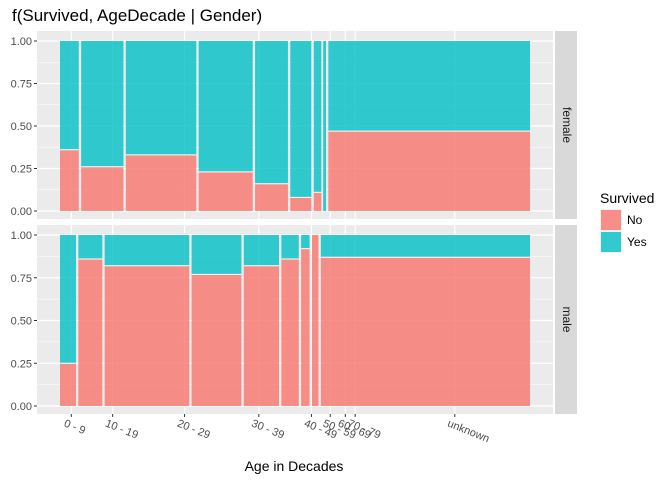 This screenshot has width=672, height=480. What do you see at coordinates (74, 427) in the screenshot?
I see `x-tick-label: 0 - 9` at bounding box center [74, 427].